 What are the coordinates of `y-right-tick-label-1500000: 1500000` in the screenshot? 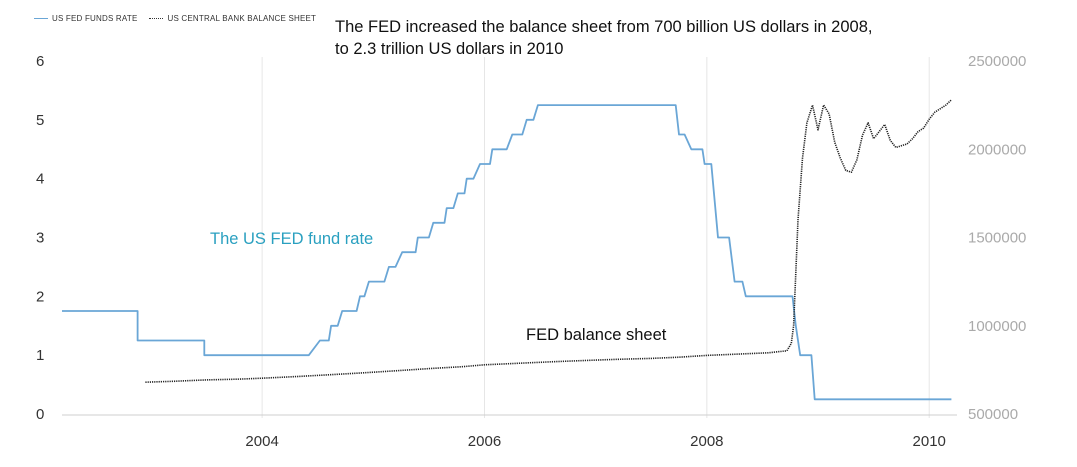 It's located at (997, 238).